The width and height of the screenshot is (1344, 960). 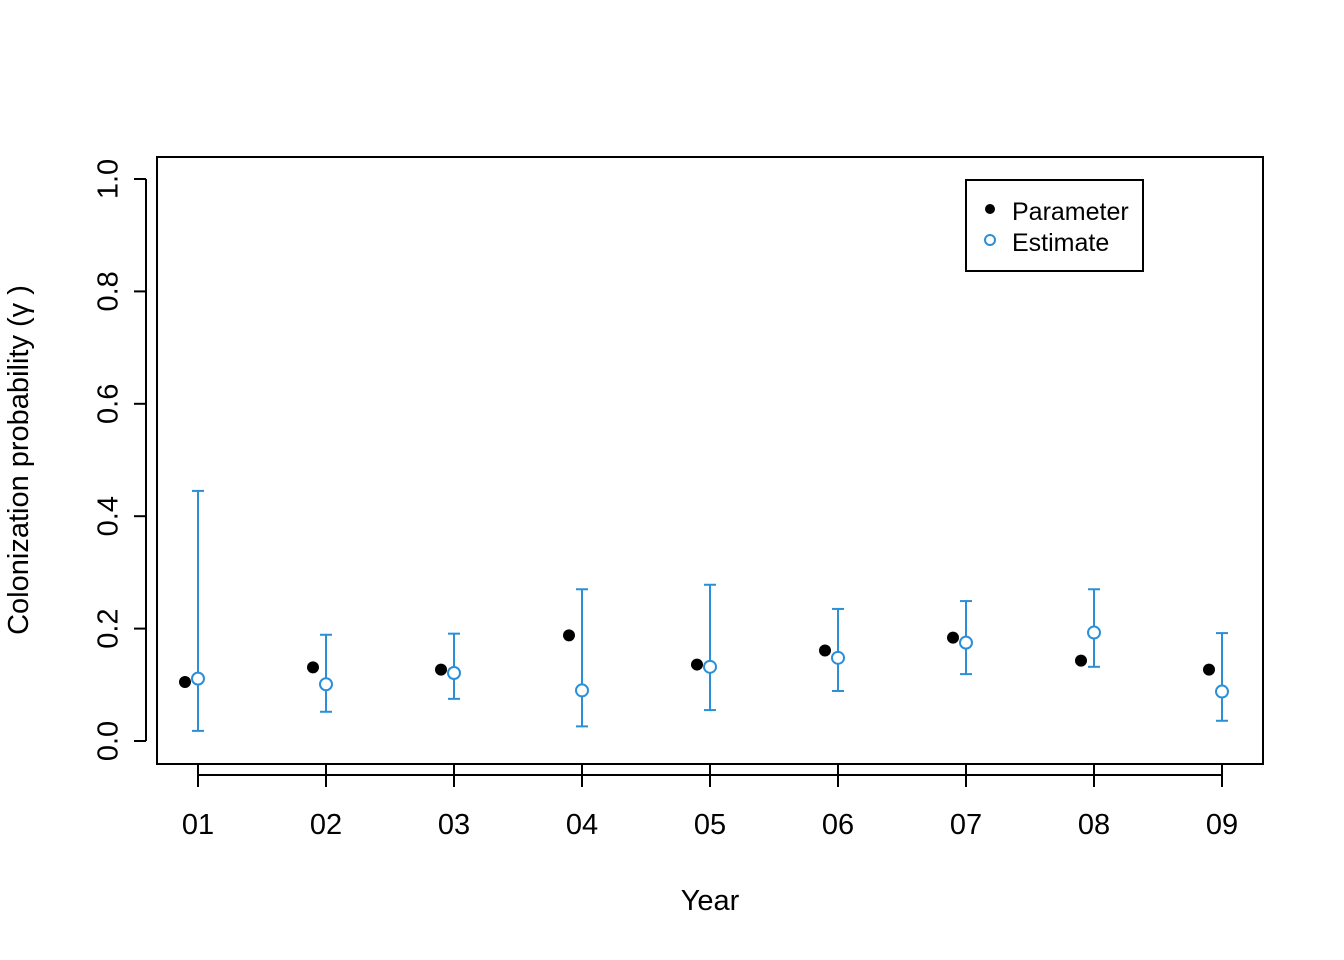 What do you see at coordinates (838, 825) in the screenshot?
I see `x-tick-label: 06` at bounding box center [838, 825].